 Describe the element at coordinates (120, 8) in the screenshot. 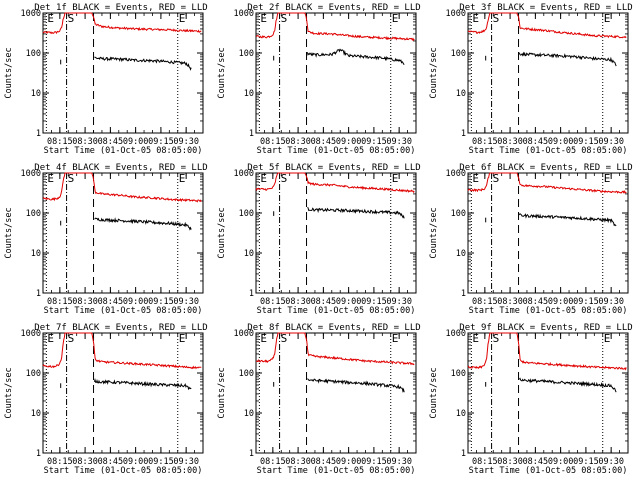

I see `panel-title: Det 1f BLACK = Events, RED = LLD` at that location.